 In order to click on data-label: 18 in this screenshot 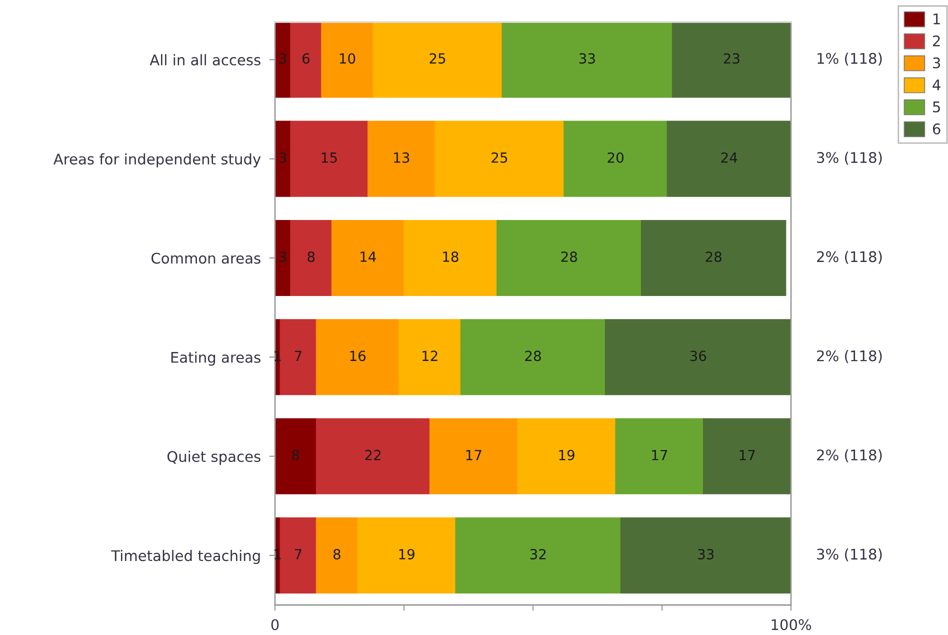, I will do `click(450, 257)`.